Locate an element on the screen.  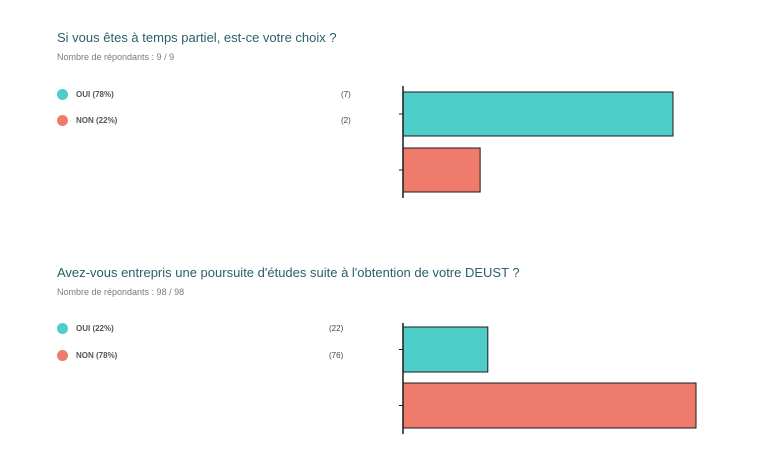
respondent-count: Nombre de répondants : 9 / 9 is located at coordinates (116, 57).